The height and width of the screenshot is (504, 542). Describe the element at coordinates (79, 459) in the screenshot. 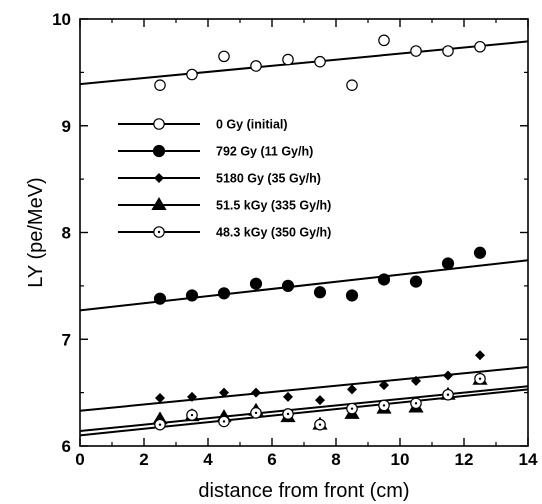

I see `x-tick-label: 0` at that location.